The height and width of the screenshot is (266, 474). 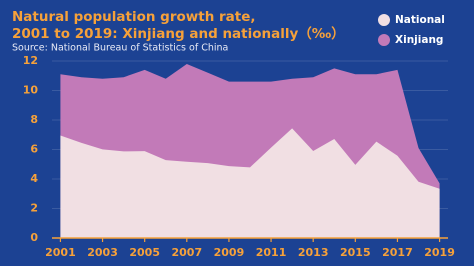 What do you see at coordinates (186, 252) in the screenshot?
I see `x-tick-label: 2007` at bounding box center [186, 252].